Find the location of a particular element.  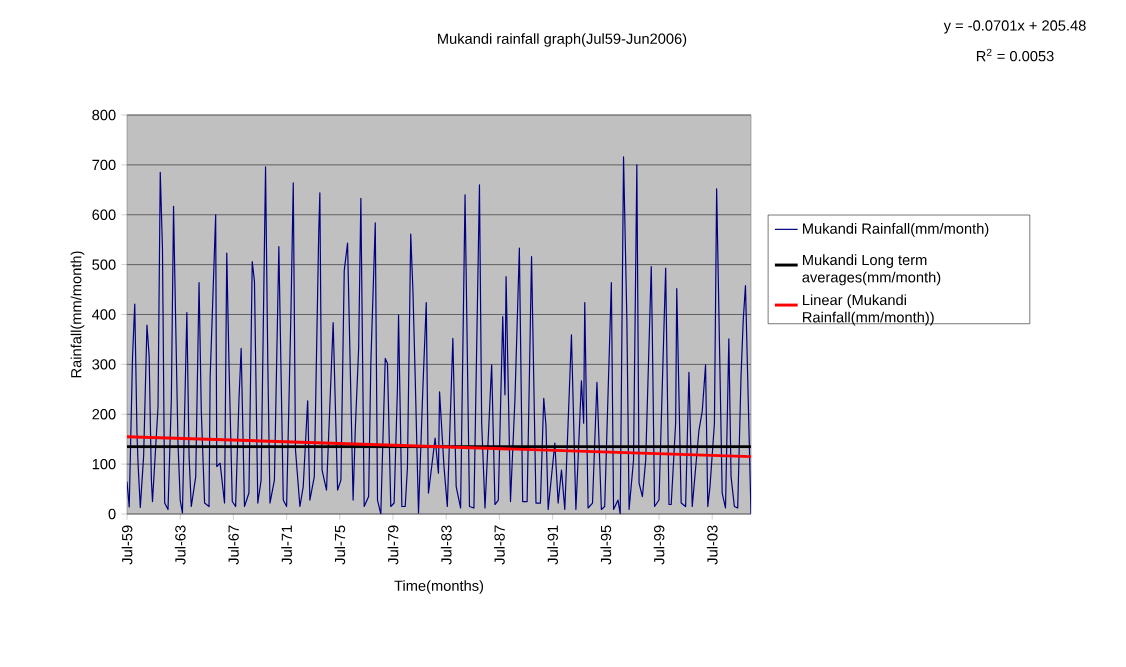

legend-label: Mukandi Long term averages(mm/month) is located at coordinates (871, 270).